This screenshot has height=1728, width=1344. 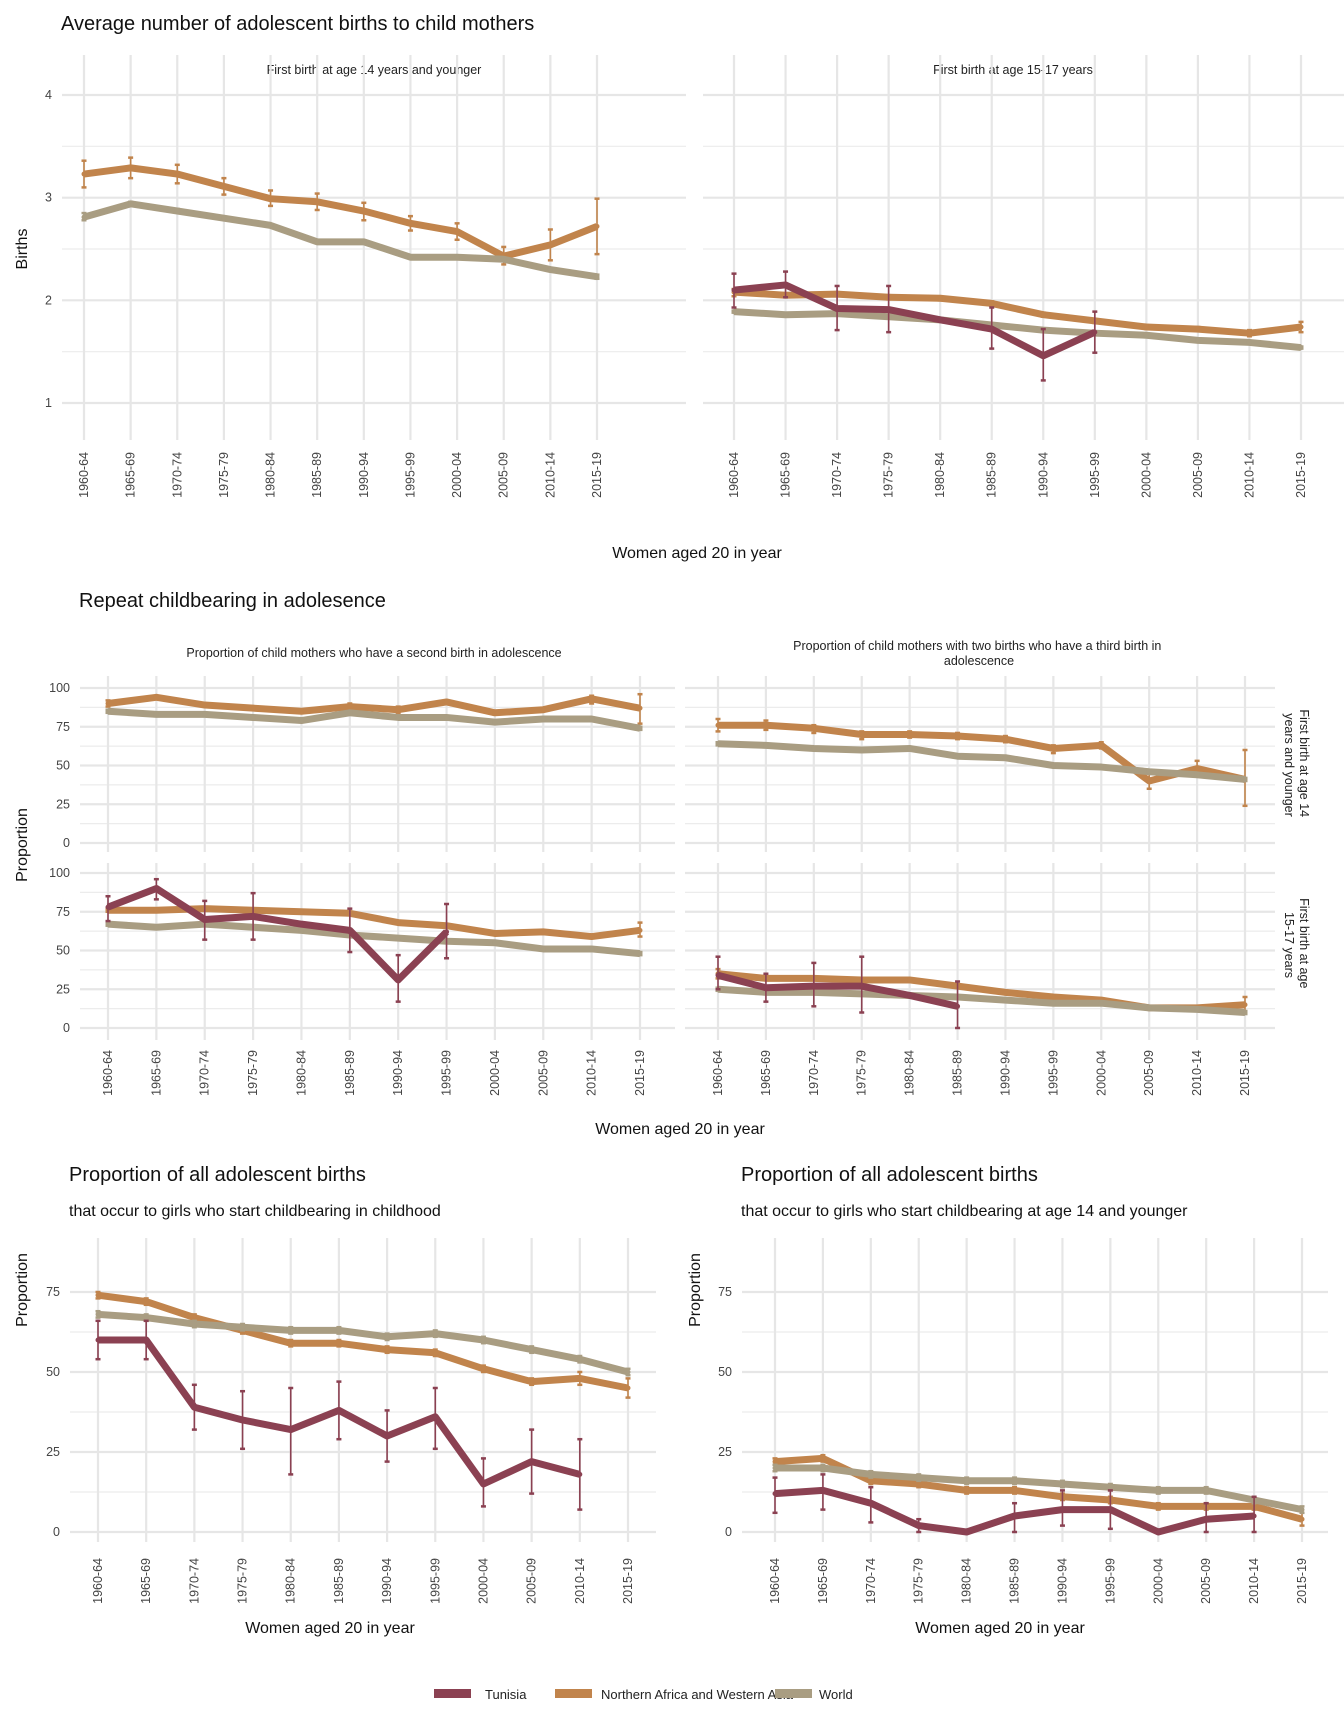 I want to click on x-axis-title-prop-childhood: Women aged 20 in year, so click(x=330, y=1628).